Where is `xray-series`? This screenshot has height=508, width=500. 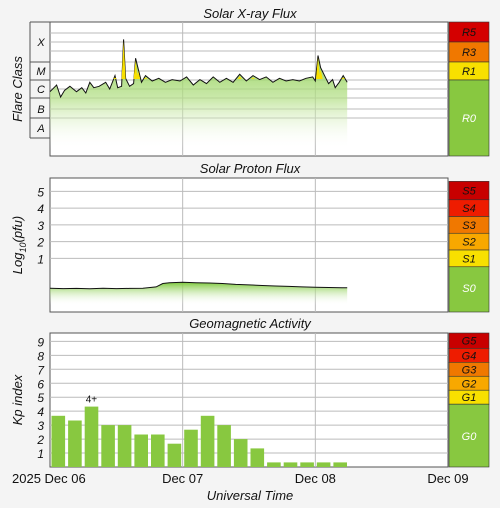
xray-series is located at coordinates (198, 94).